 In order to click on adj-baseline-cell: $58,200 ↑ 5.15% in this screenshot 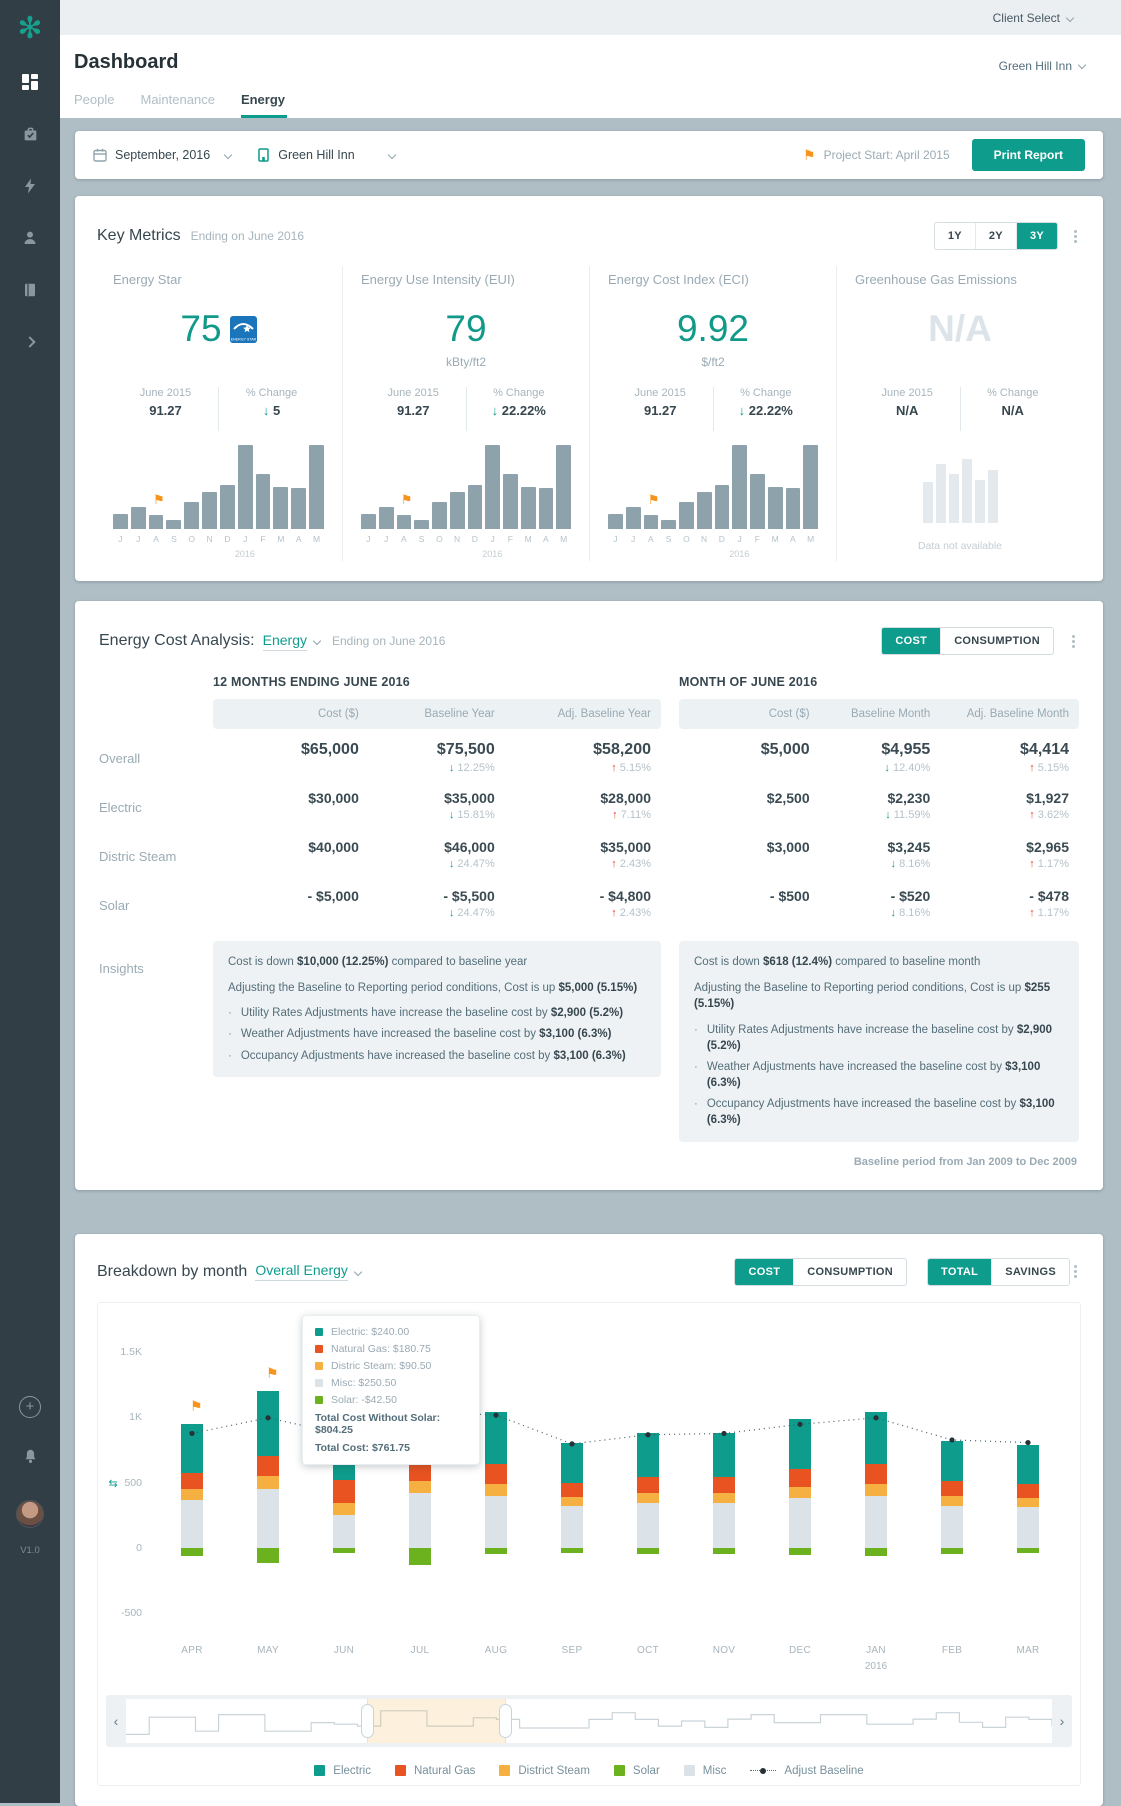, I will do `click(622, 757)`.